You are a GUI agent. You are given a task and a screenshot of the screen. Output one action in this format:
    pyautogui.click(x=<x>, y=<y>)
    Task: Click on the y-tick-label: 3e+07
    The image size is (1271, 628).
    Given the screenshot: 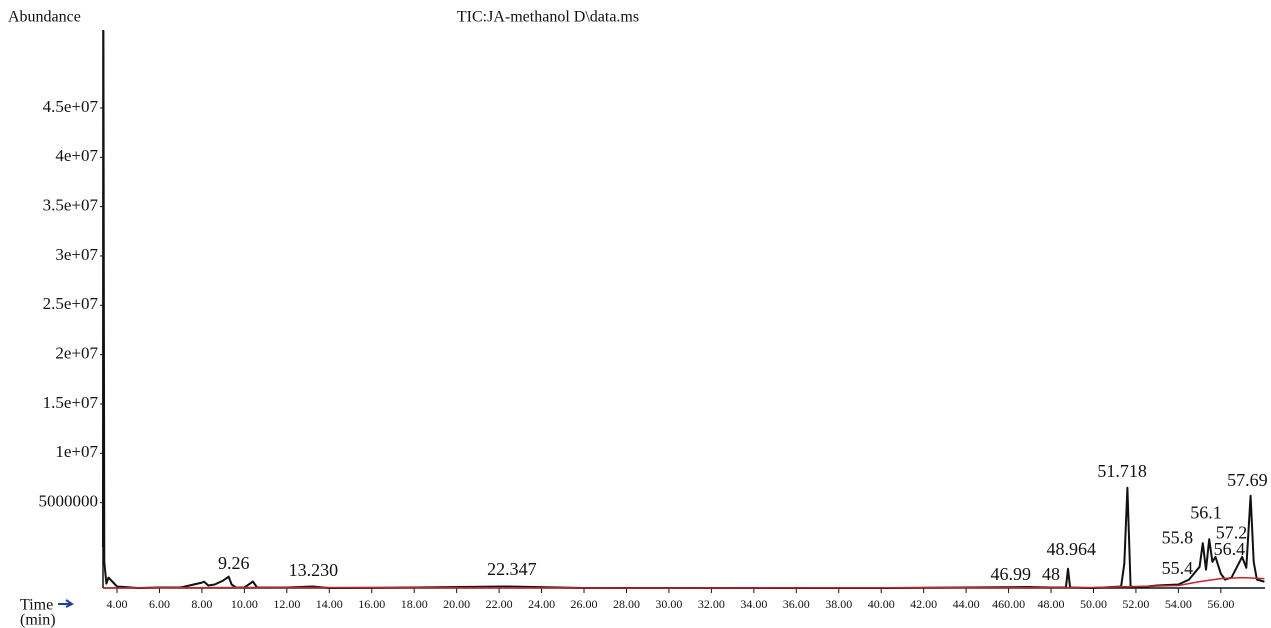 What is the action you would take?
    pyautogui.click(x=76, y=254)
    